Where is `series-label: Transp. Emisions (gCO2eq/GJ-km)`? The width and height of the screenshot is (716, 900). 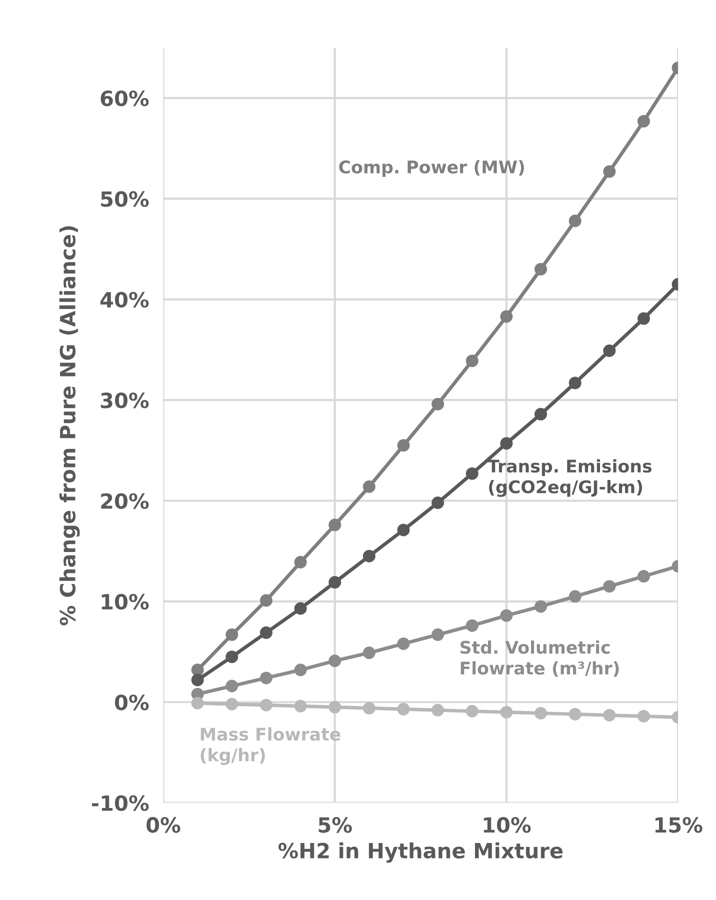 series-label: Transp. Emisions (gCO2eq/GJ-km) is located at coordinates (570, 478).